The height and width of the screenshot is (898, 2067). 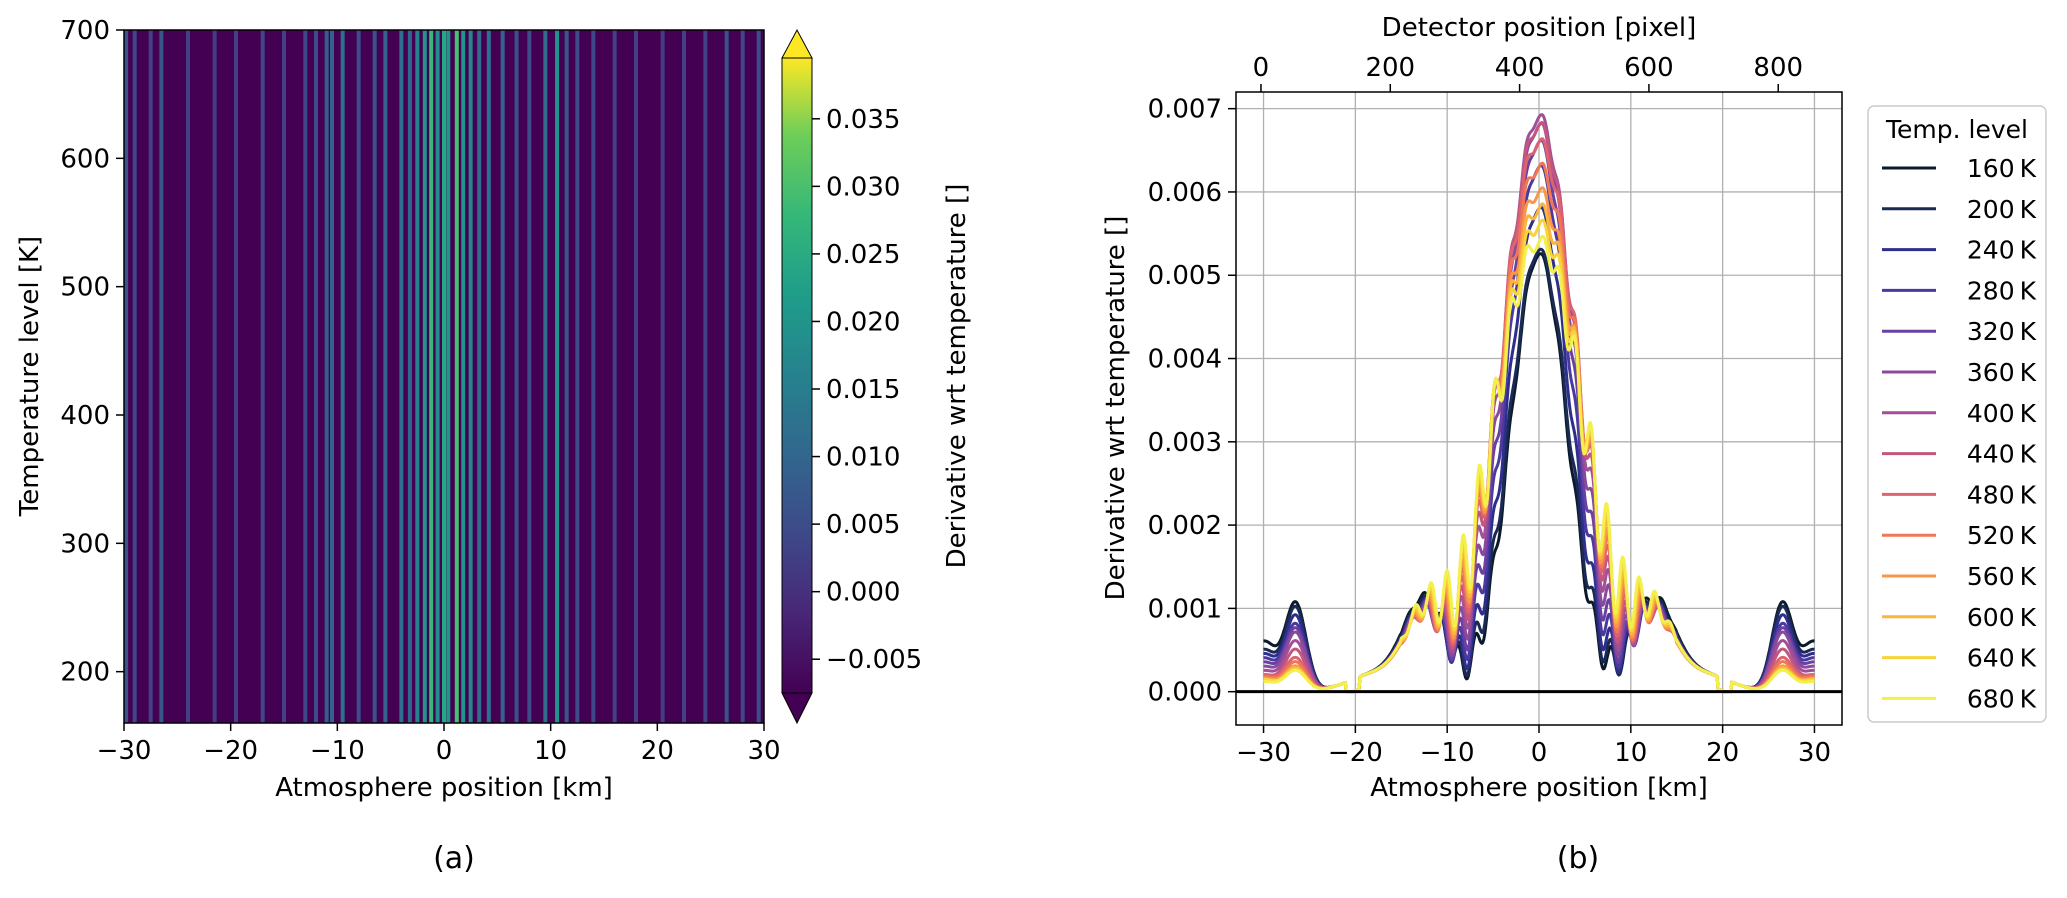 What do you see at coordinates (30, 376) in the screenshot?
I see `heatmap-y-axis-label: Temperature level [K]` at bounding box center [30, 376].